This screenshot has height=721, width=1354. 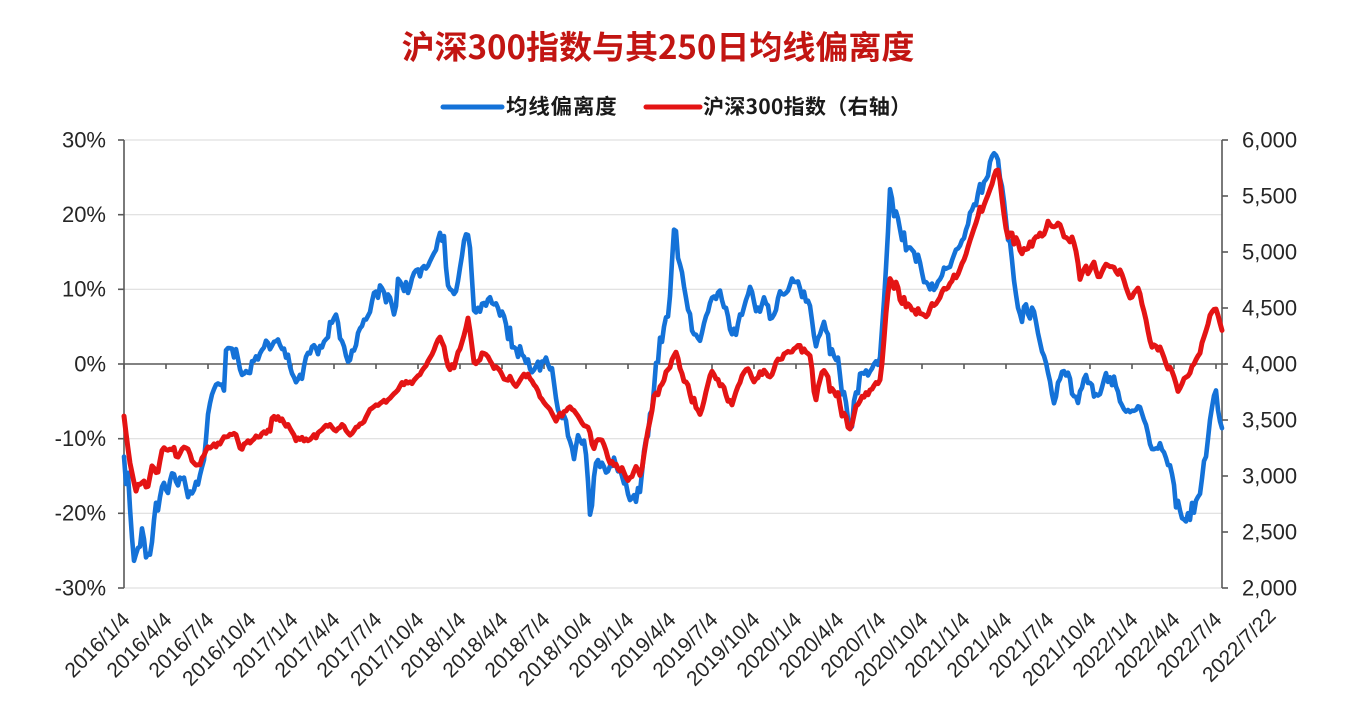 I want to click on svg-text: 30%, so click(x=84, y=139).